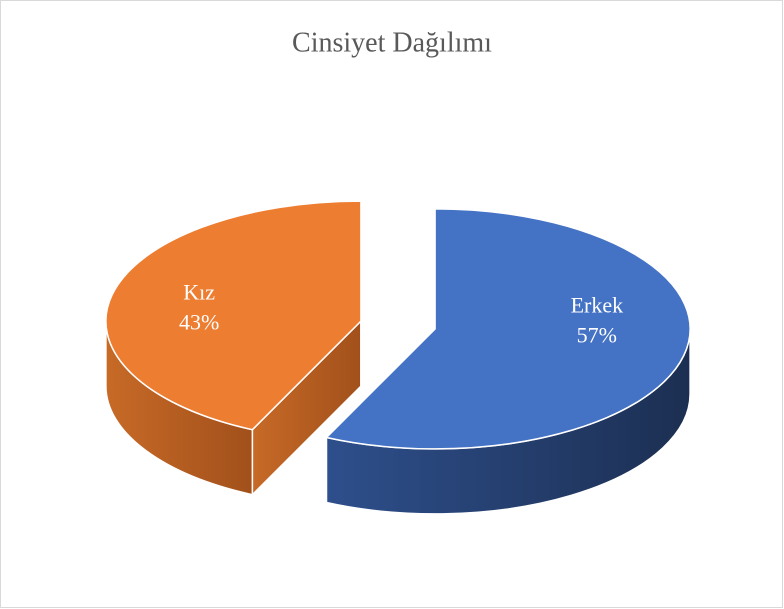  I want to click on slice-top, so click(233, 315).